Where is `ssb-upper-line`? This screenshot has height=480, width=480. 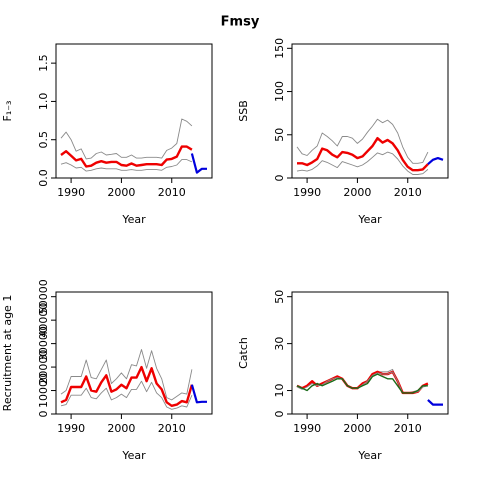 ssb-upper-line is located at coordinates (362, 141).